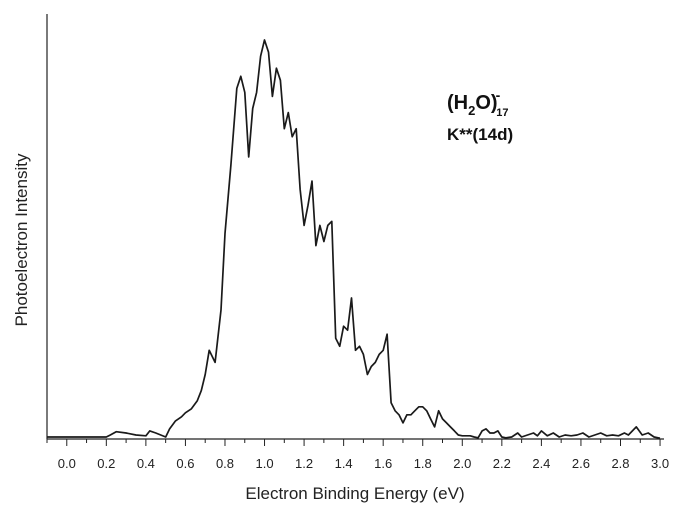  What do you see at coordinates (225, 463) in the screenshot?
I see `x-tick-label: 0.8` at bounding box center [225, 463].